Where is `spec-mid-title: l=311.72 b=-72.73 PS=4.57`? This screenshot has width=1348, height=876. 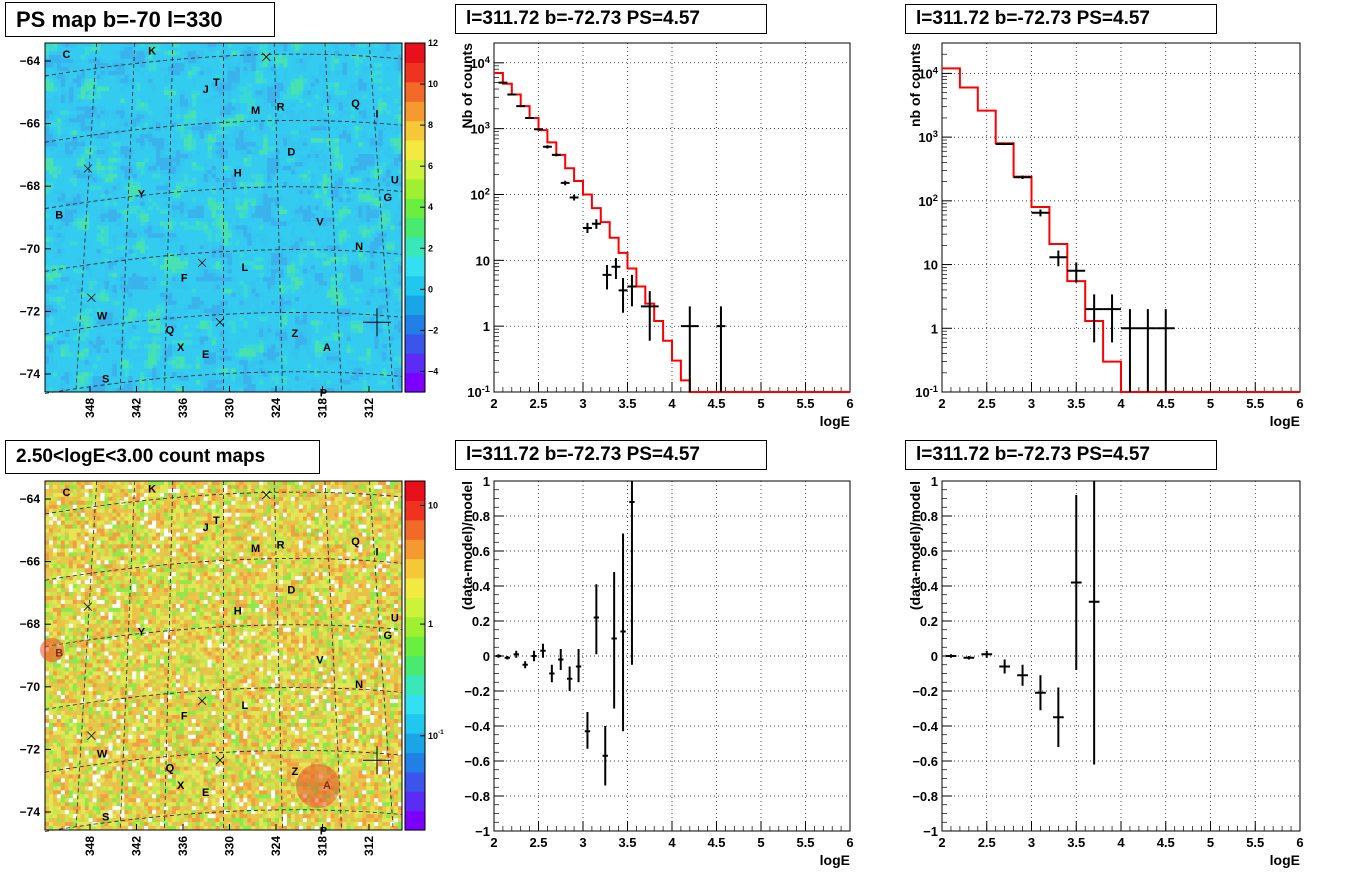
spec-mid-title: l=311.72 b=-72.73 PS=4.57 is located at coordinates (611, 19).